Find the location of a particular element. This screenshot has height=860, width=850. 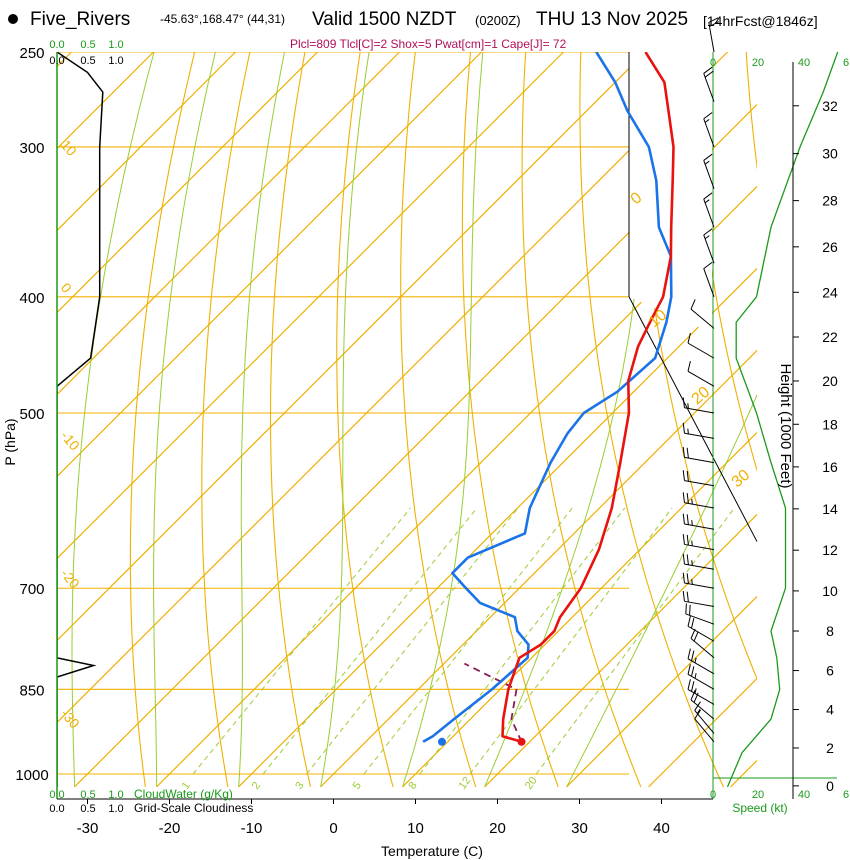

x-tick-label: 20 is located at coordinates (497, 828).